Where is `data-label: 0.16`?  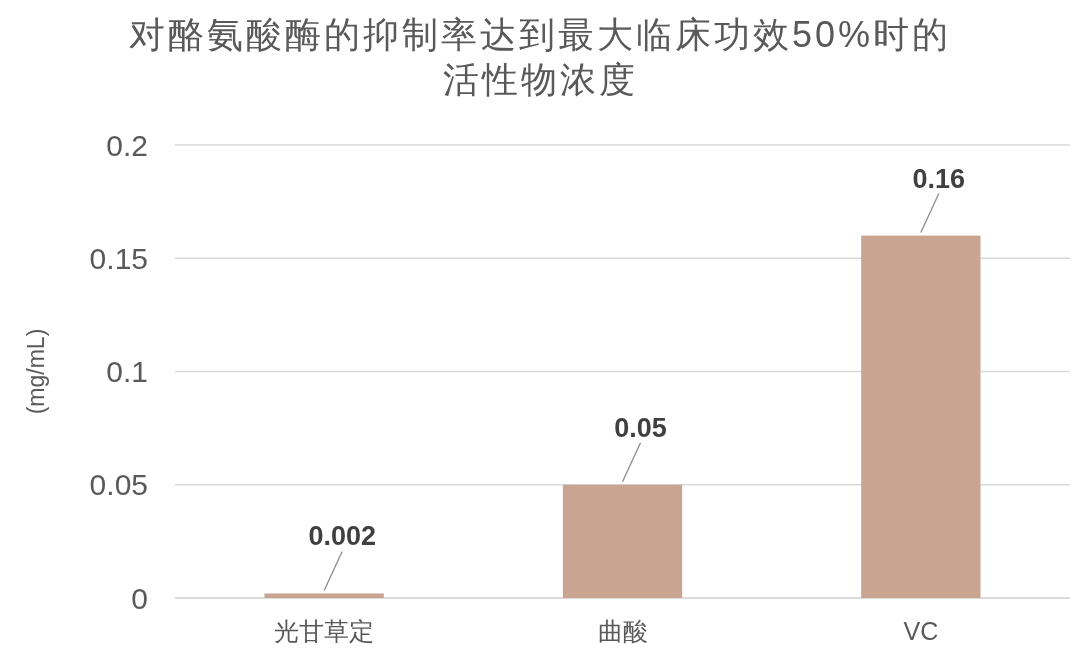 data-label: 0.16 is located at coordinates (939, 178).